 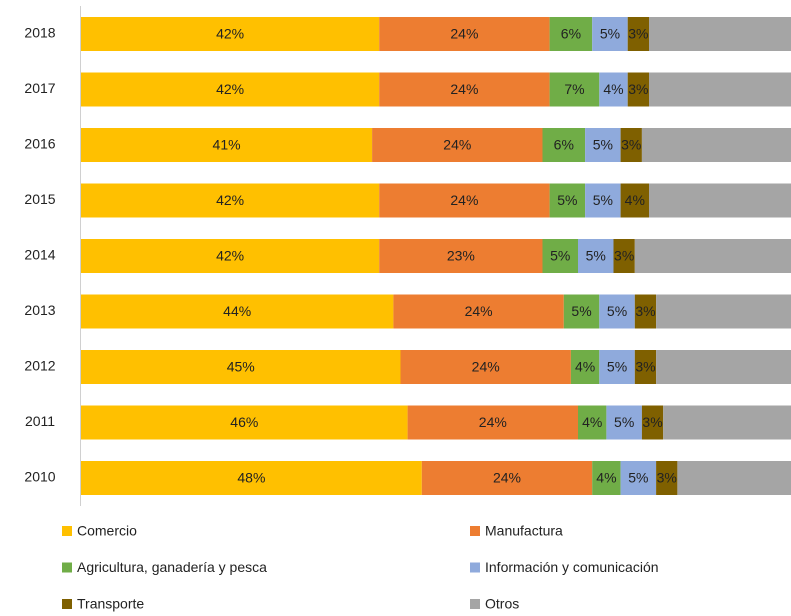 I want to click on y-tick-label: 2013, so click(x=39, y=310).